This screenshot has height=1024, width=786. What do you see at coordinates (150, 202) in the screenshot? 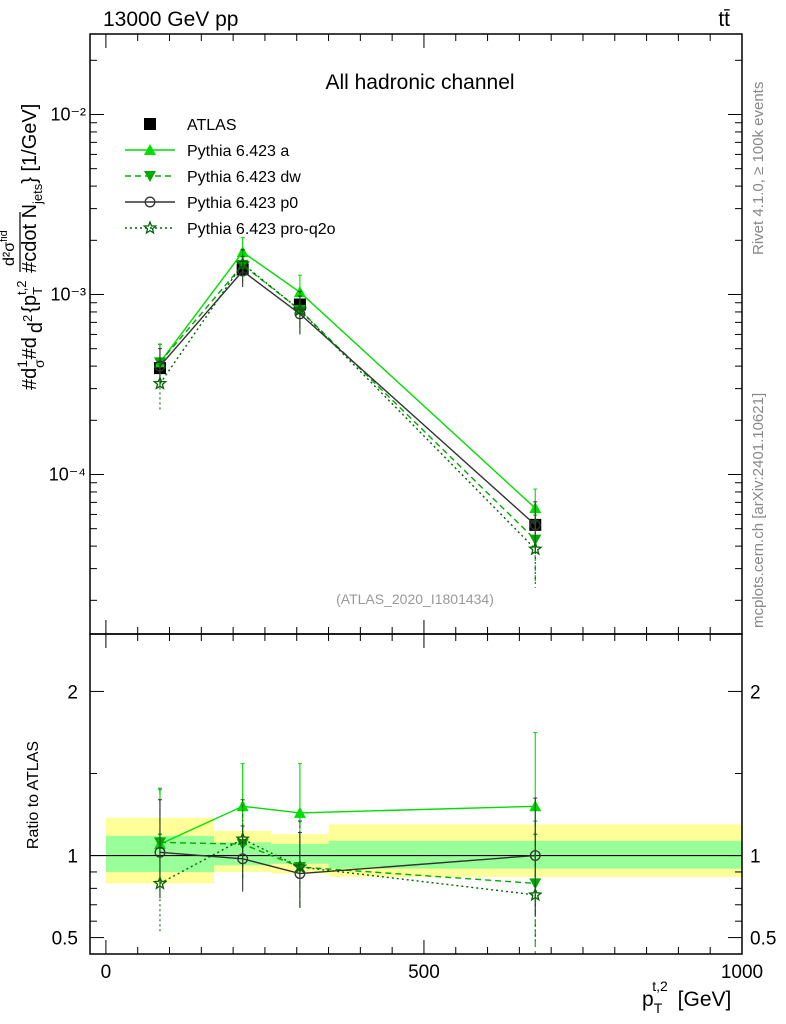
I see `legend-marker-pythia_p0` at bounding box center [150, 202].